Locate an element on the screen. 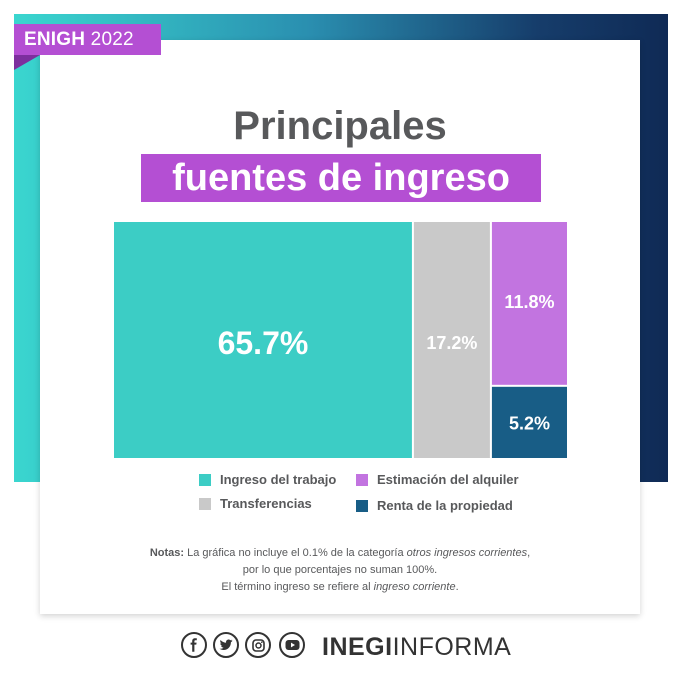 The height and width of the screenshot is (680, 680). treemap-cell-transferencias is located at coordinates (451, 340).